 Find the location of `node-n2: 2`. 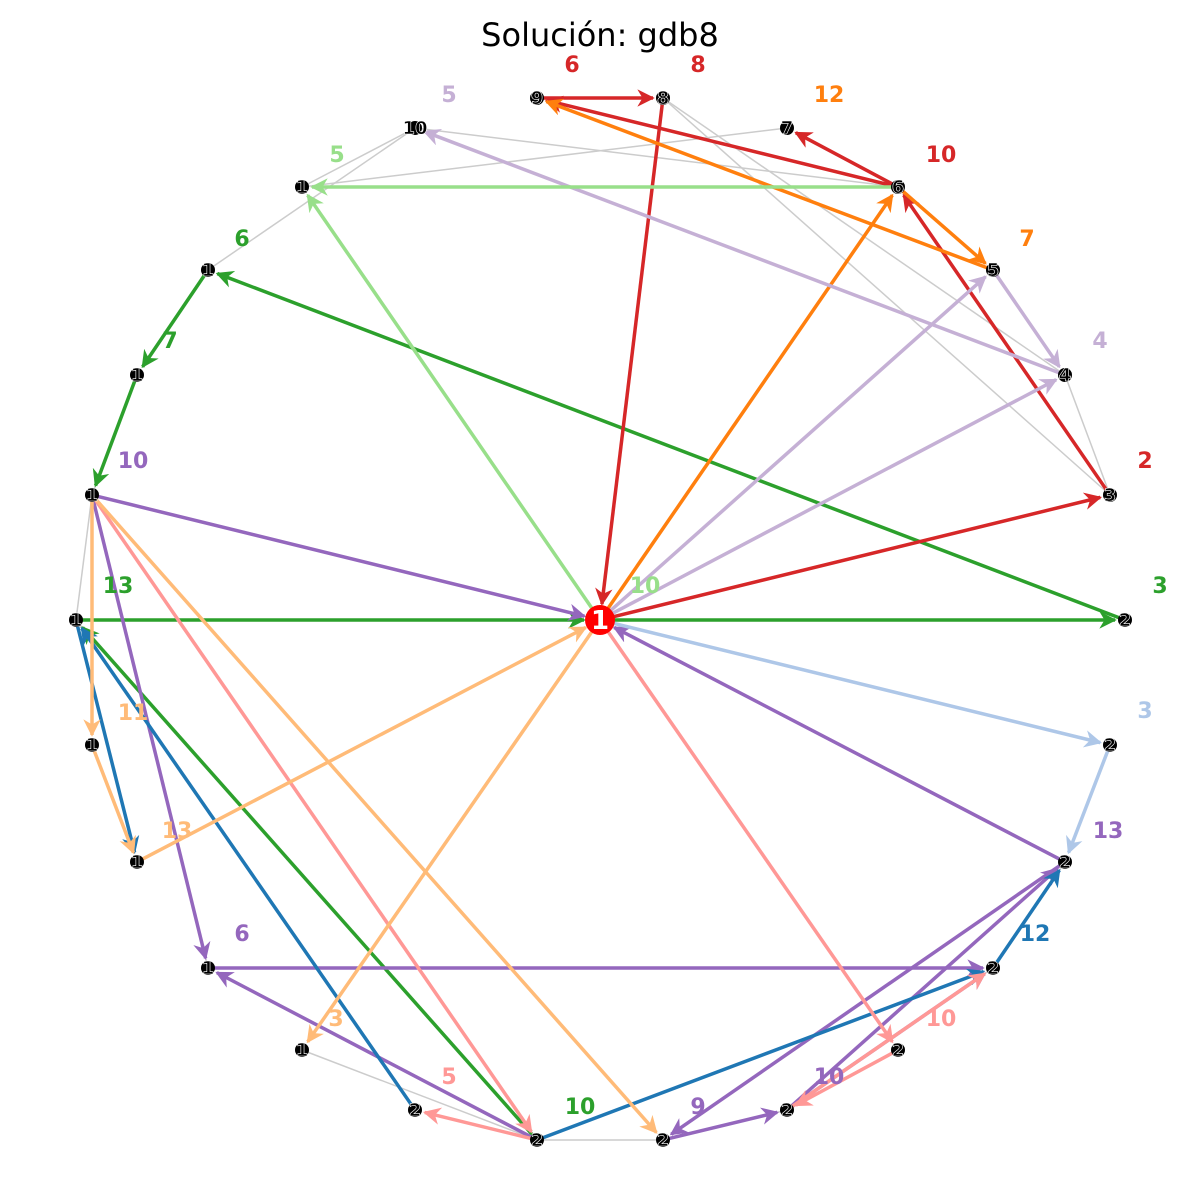

node-n2: 2 is located at coordinates (1125, 620).